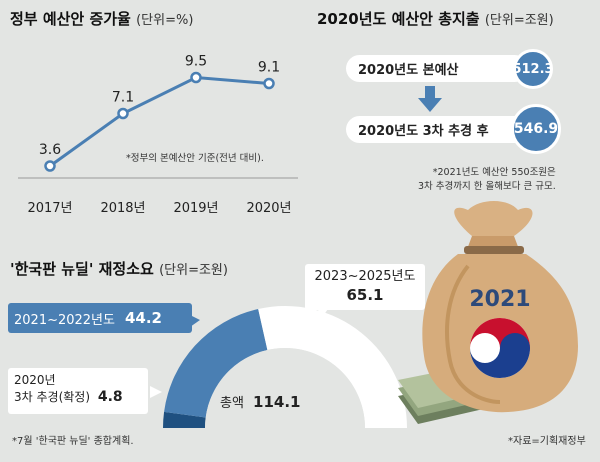 This screenshot has height=462, width=600. Describe the element at coordinates (494, 172) in the screenshot. I see `budget-note-line-1: *2021년도 예산안 550조원은` at that location.